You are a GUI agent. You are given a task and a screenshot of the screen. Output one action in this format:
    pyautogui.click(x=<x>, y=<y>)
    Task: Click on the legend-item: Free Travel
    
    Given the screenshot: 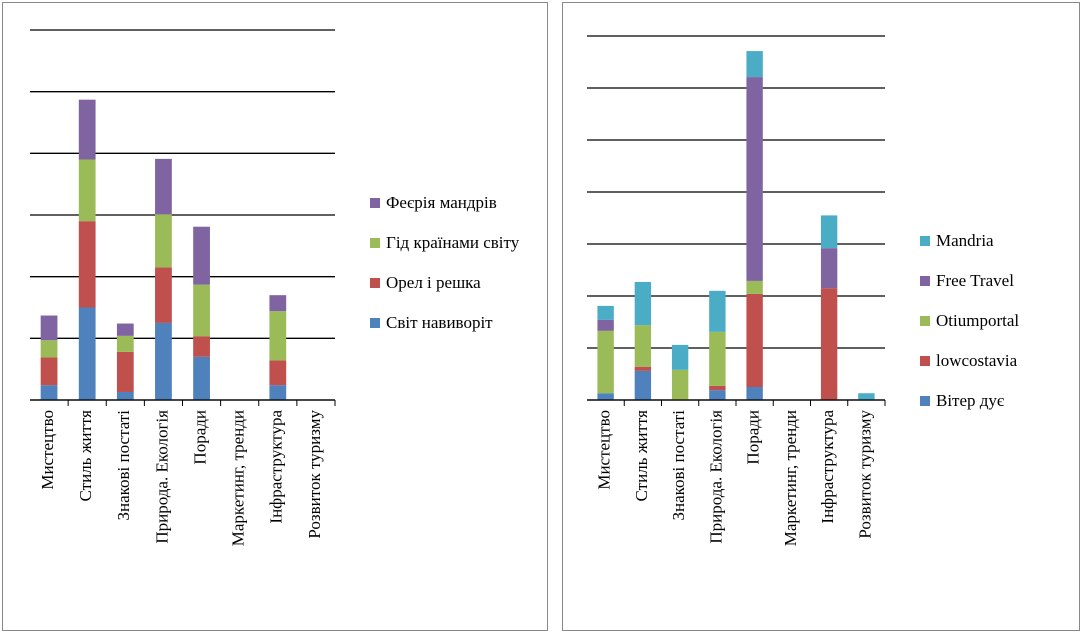 What is the action you would take?
    pyautogui.click(x=995, y=281)
    